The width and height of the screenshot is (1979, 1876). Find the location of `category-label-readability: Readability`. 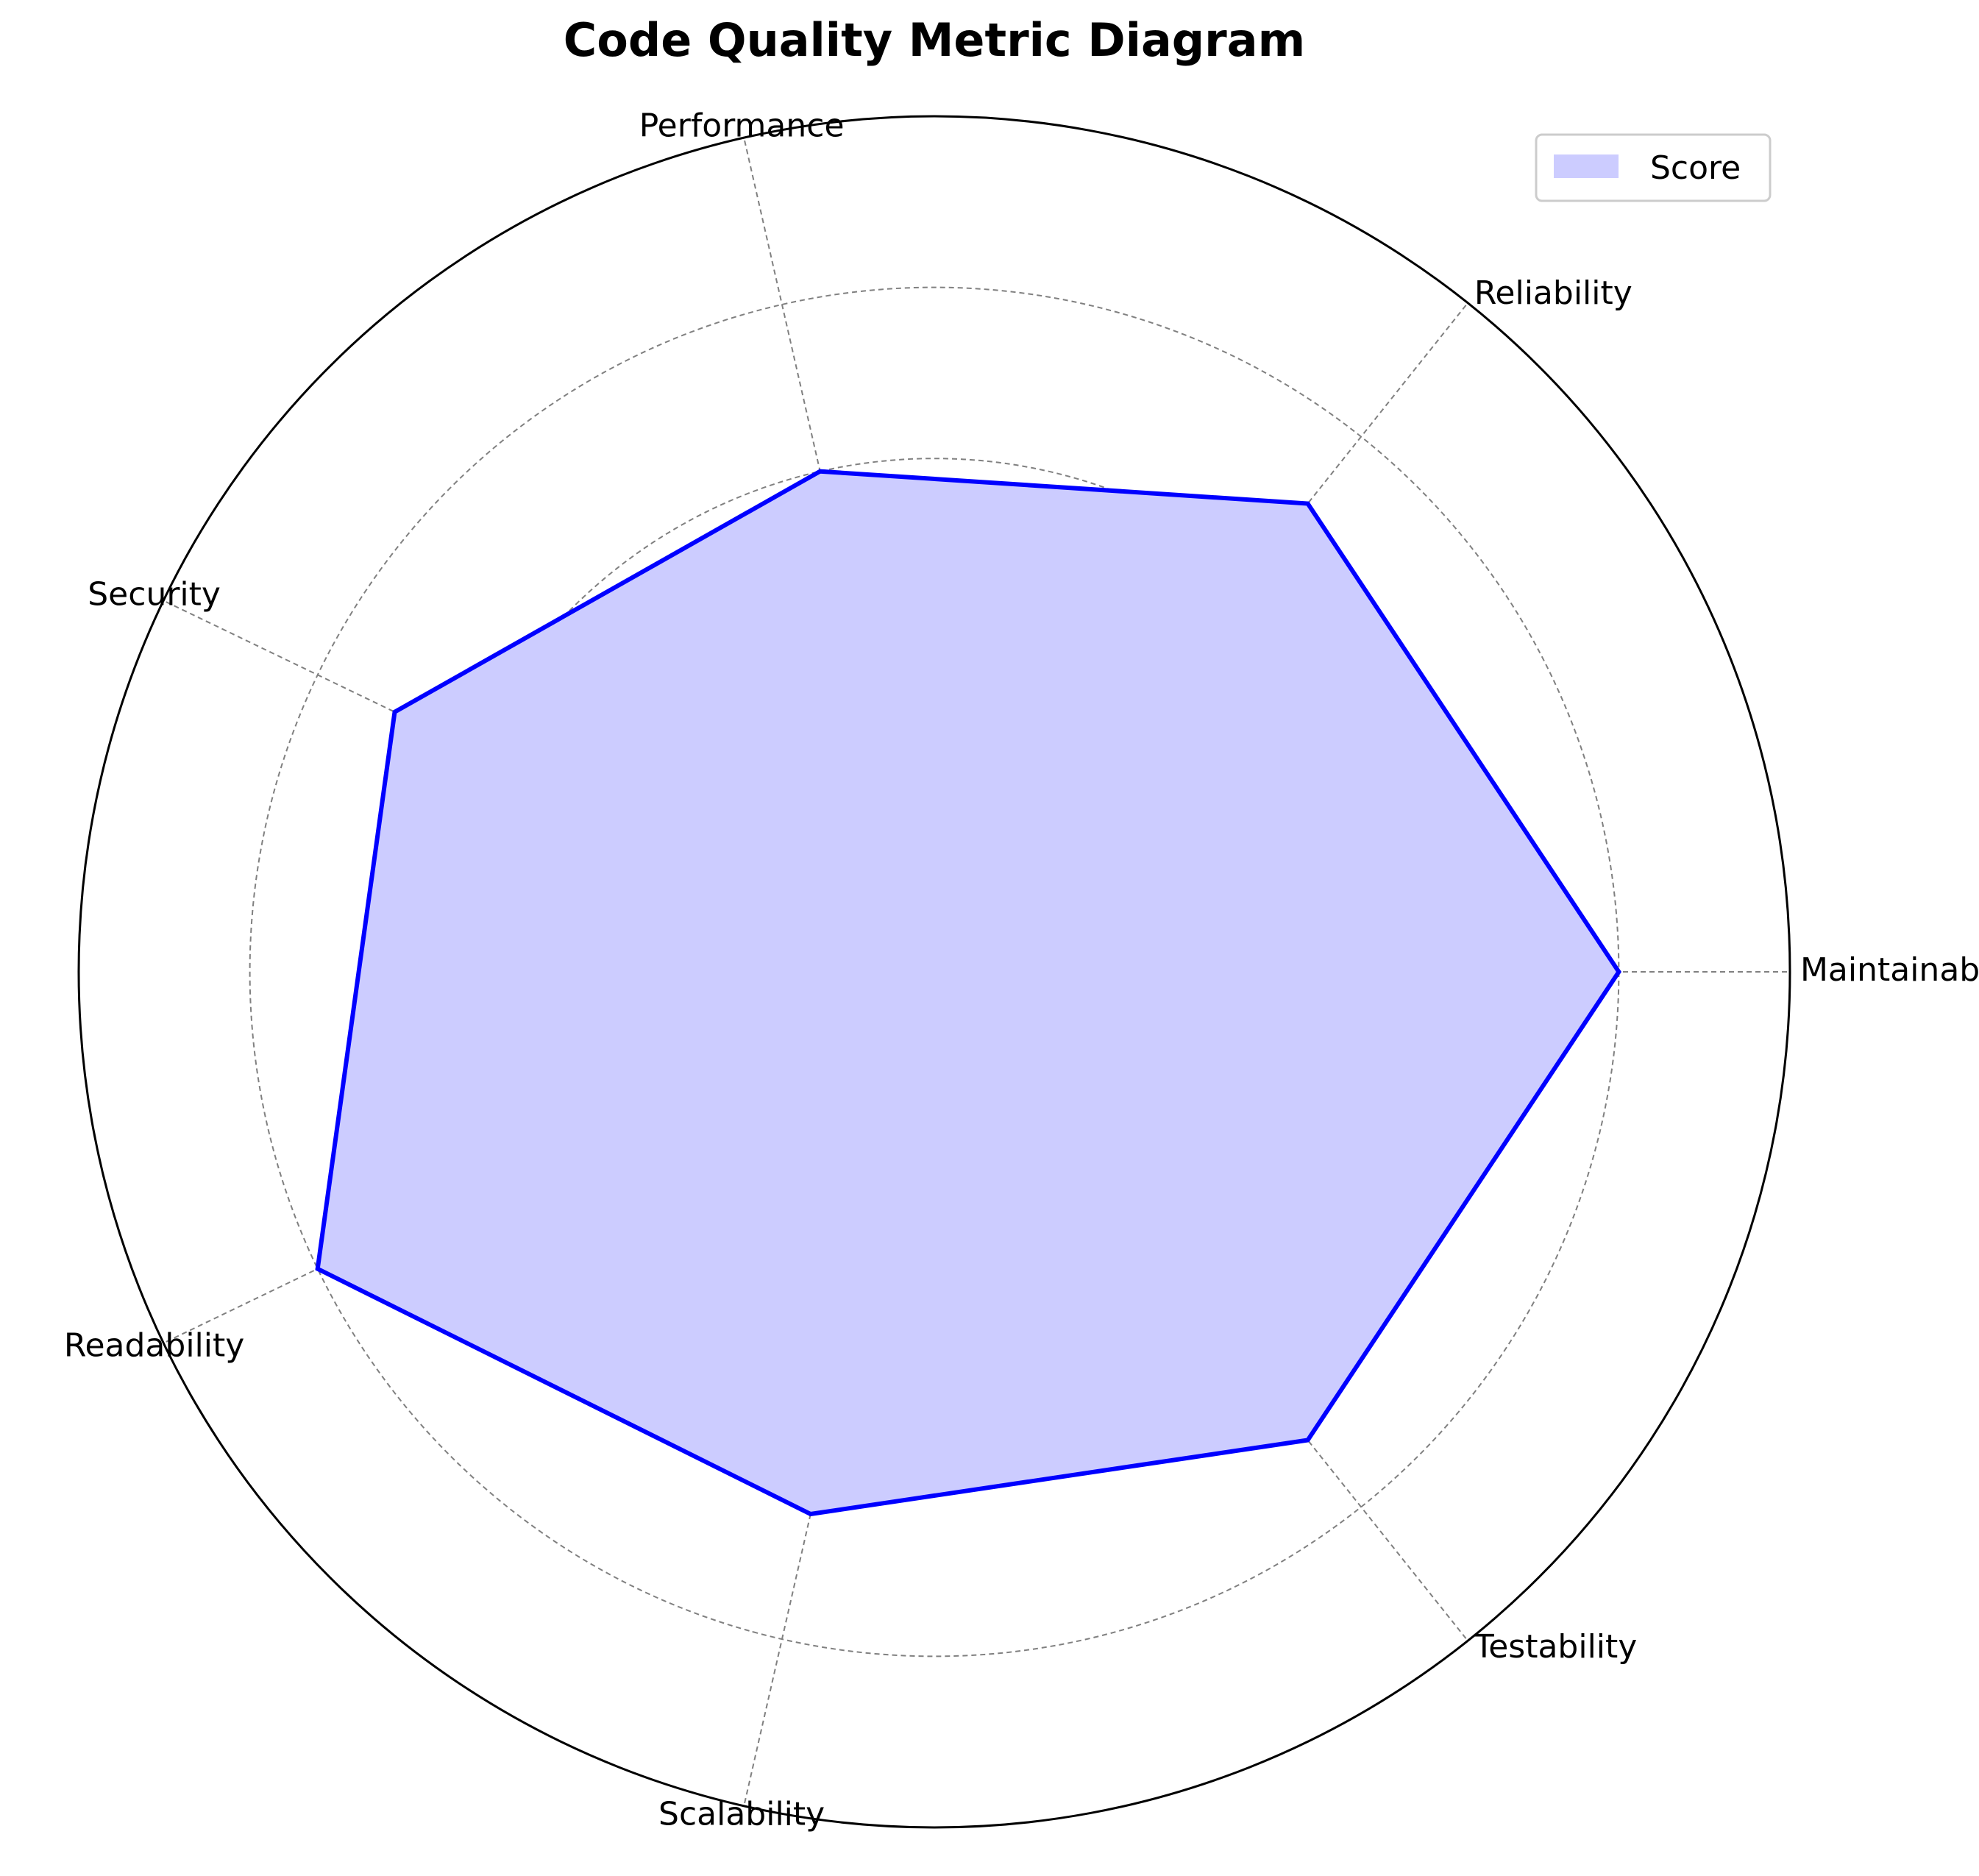

category-label-readability: Readability is located at coordinates (154, 1346).